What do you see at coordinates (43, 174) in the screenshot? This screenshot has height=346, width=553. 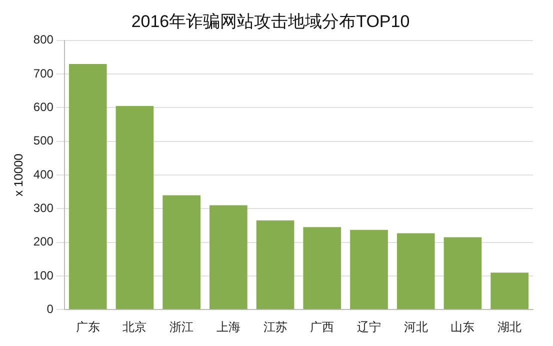 I see `y-tick-label: 400` at bounding box center [43, 174].